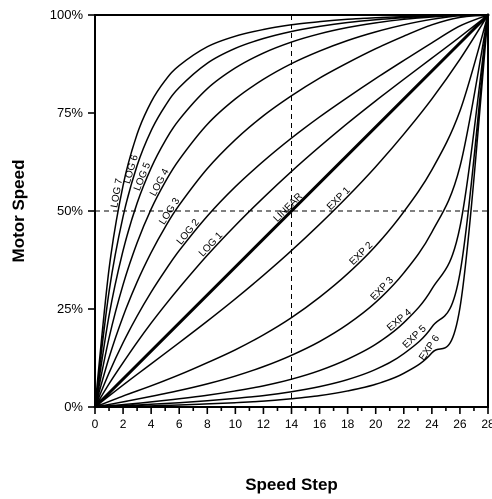  Describe the element at coordinates (383, 289) in the screenshot. I see `series-label-exp-3: EXP 3` at that location.